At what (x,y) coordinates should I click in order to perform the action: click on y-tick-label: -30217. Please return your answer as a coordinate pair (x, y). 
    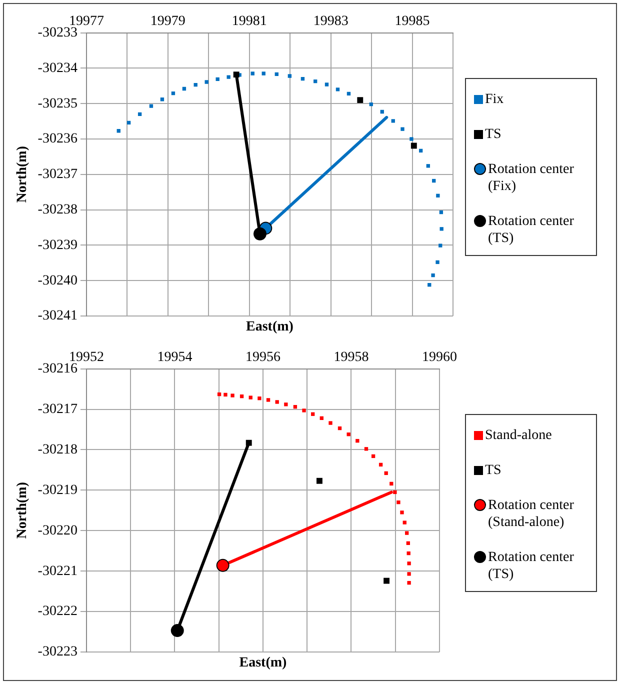
    Looking at the image, I should click on (58, 409).